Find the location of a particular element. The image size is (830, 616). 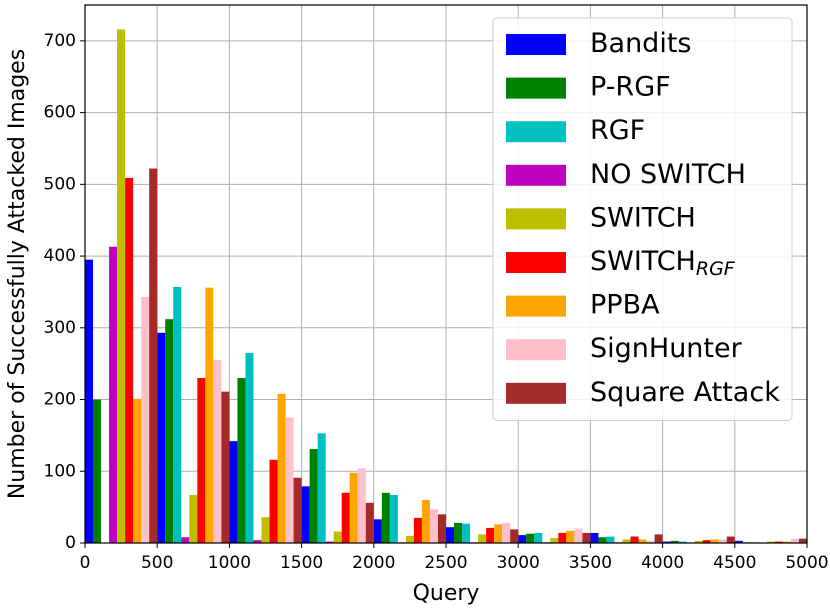

y-tick-label: 600 is located at coordinates (60, 113).